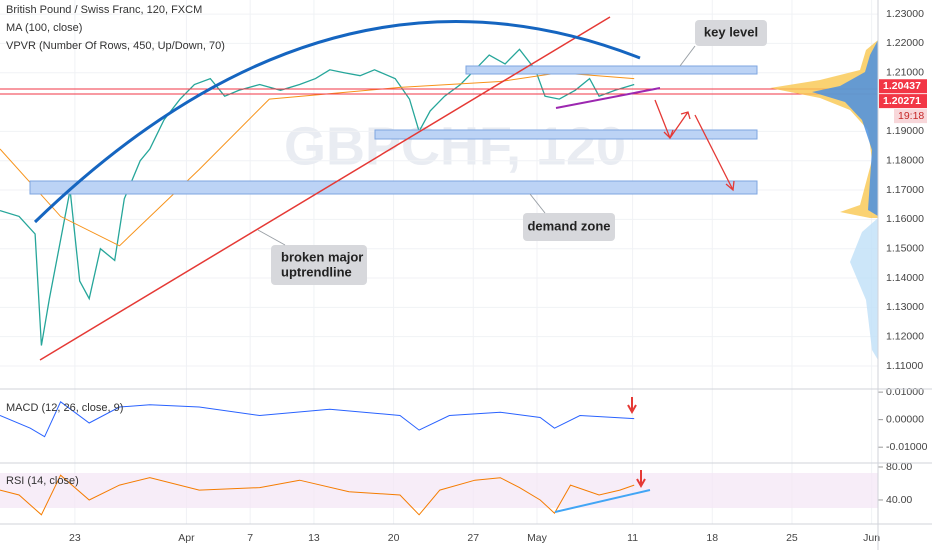 Image resolution: width=932 pixels, height=550 pixels. Describe the element at coordinates (250, 538) in the screenshot. I see `x-tick-label: 7` at that location.